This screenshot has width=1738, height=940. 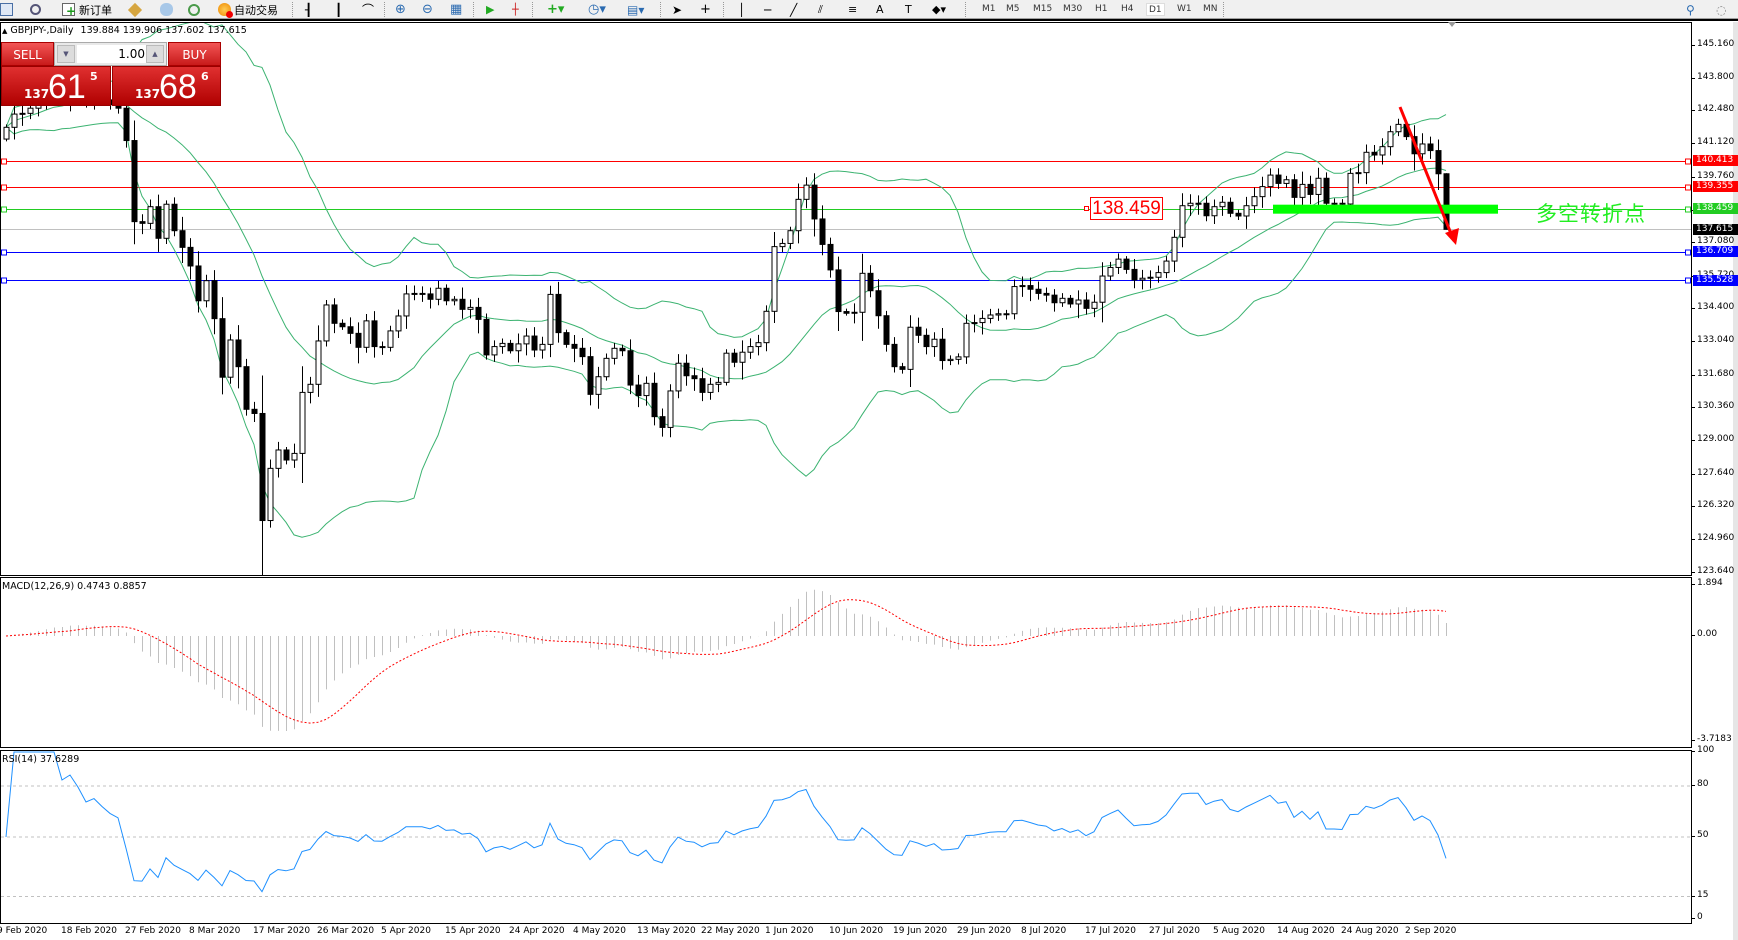 What do you see at coordinates (1735, 481) in the screenshot?
I see `scrollbar` at bounding box center [1735, 481].